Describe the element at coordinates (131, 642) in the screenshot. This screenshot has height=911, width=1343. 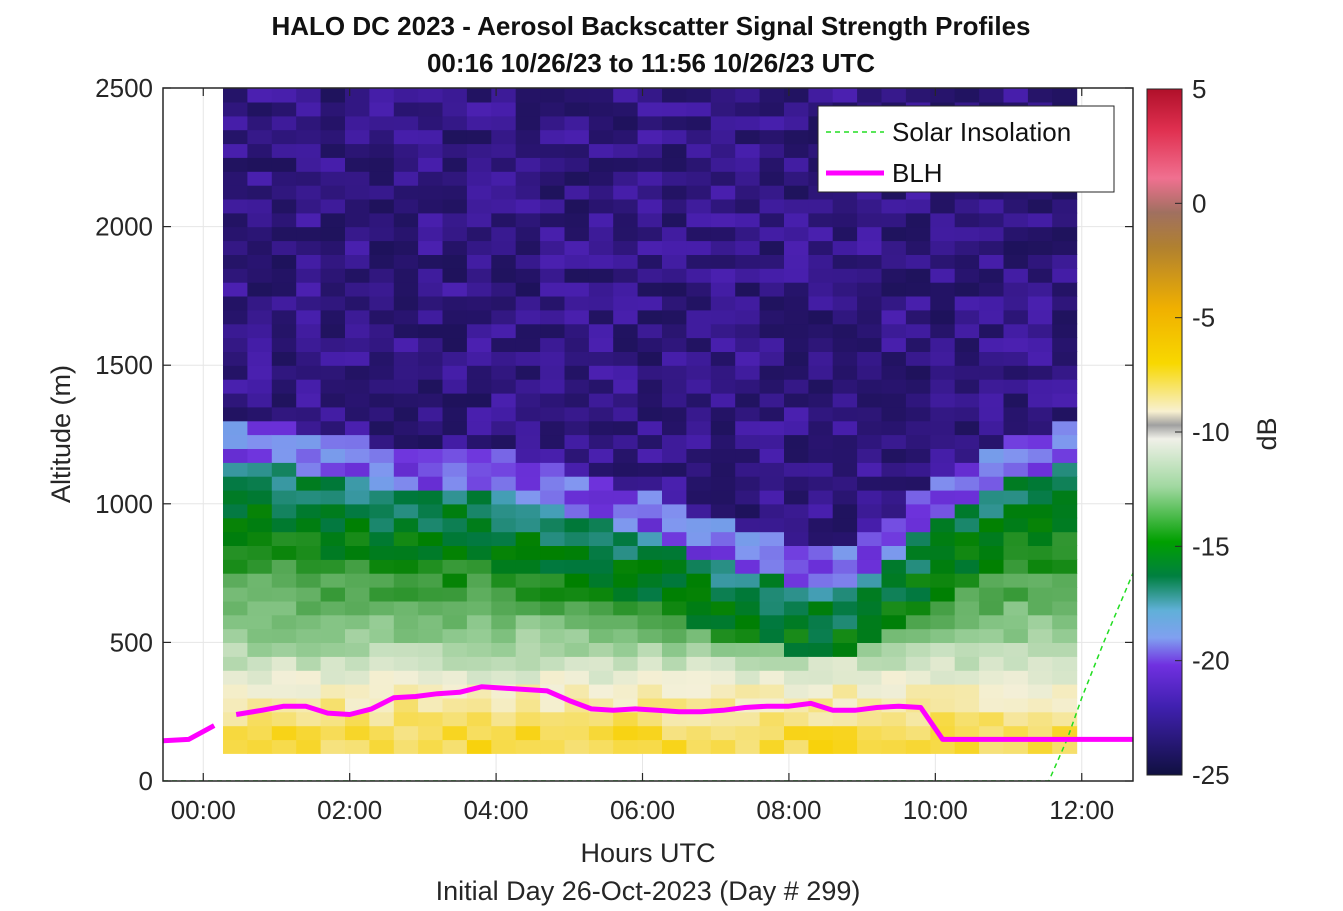
I see `y-tick-label-1: 500` at that location.